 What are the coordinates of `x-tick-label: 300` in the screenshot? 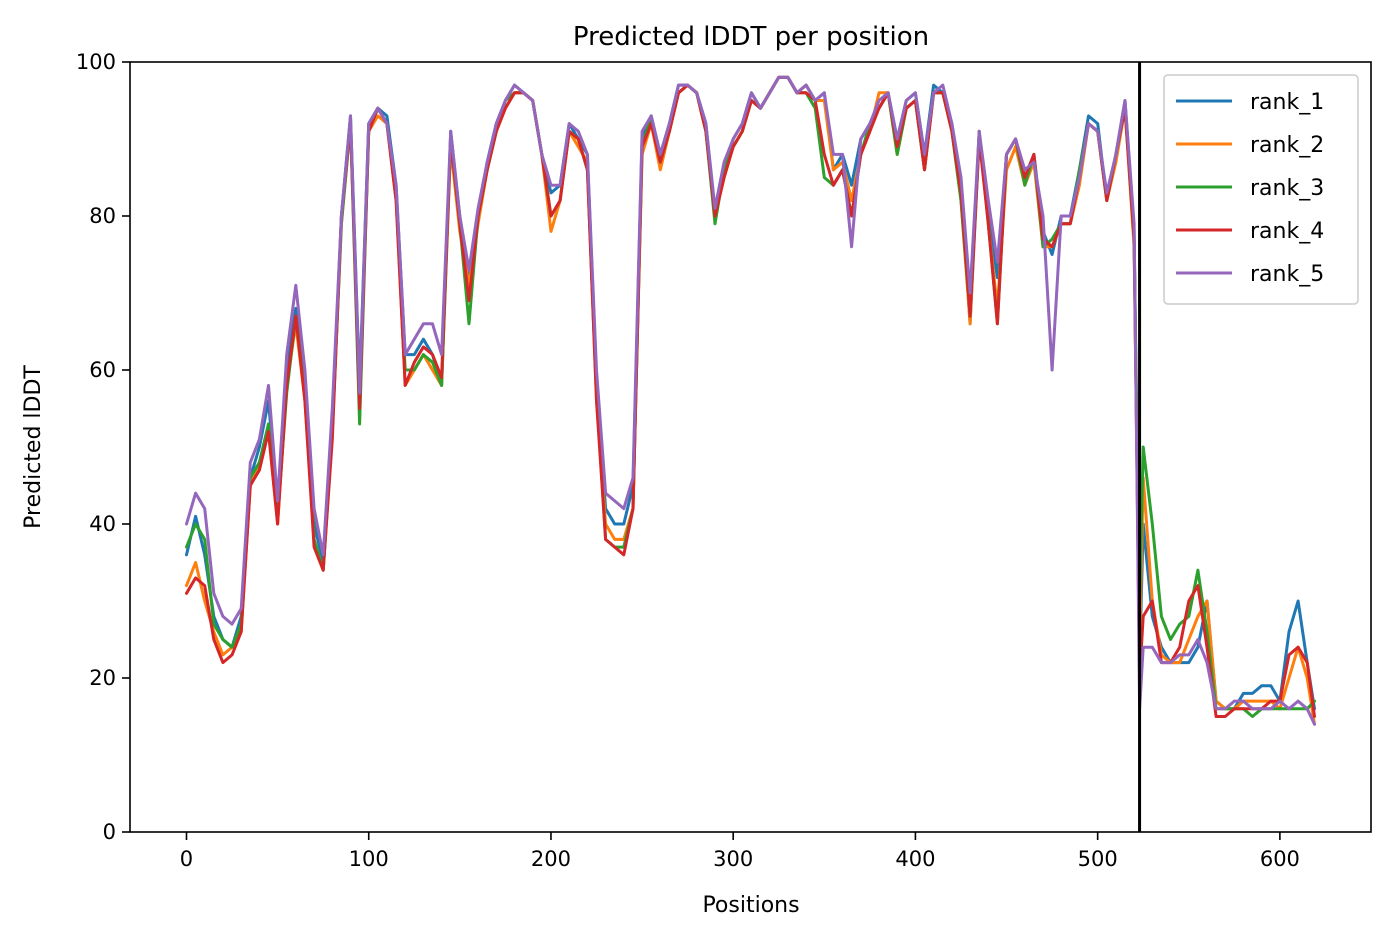 It's located at (733, 859).